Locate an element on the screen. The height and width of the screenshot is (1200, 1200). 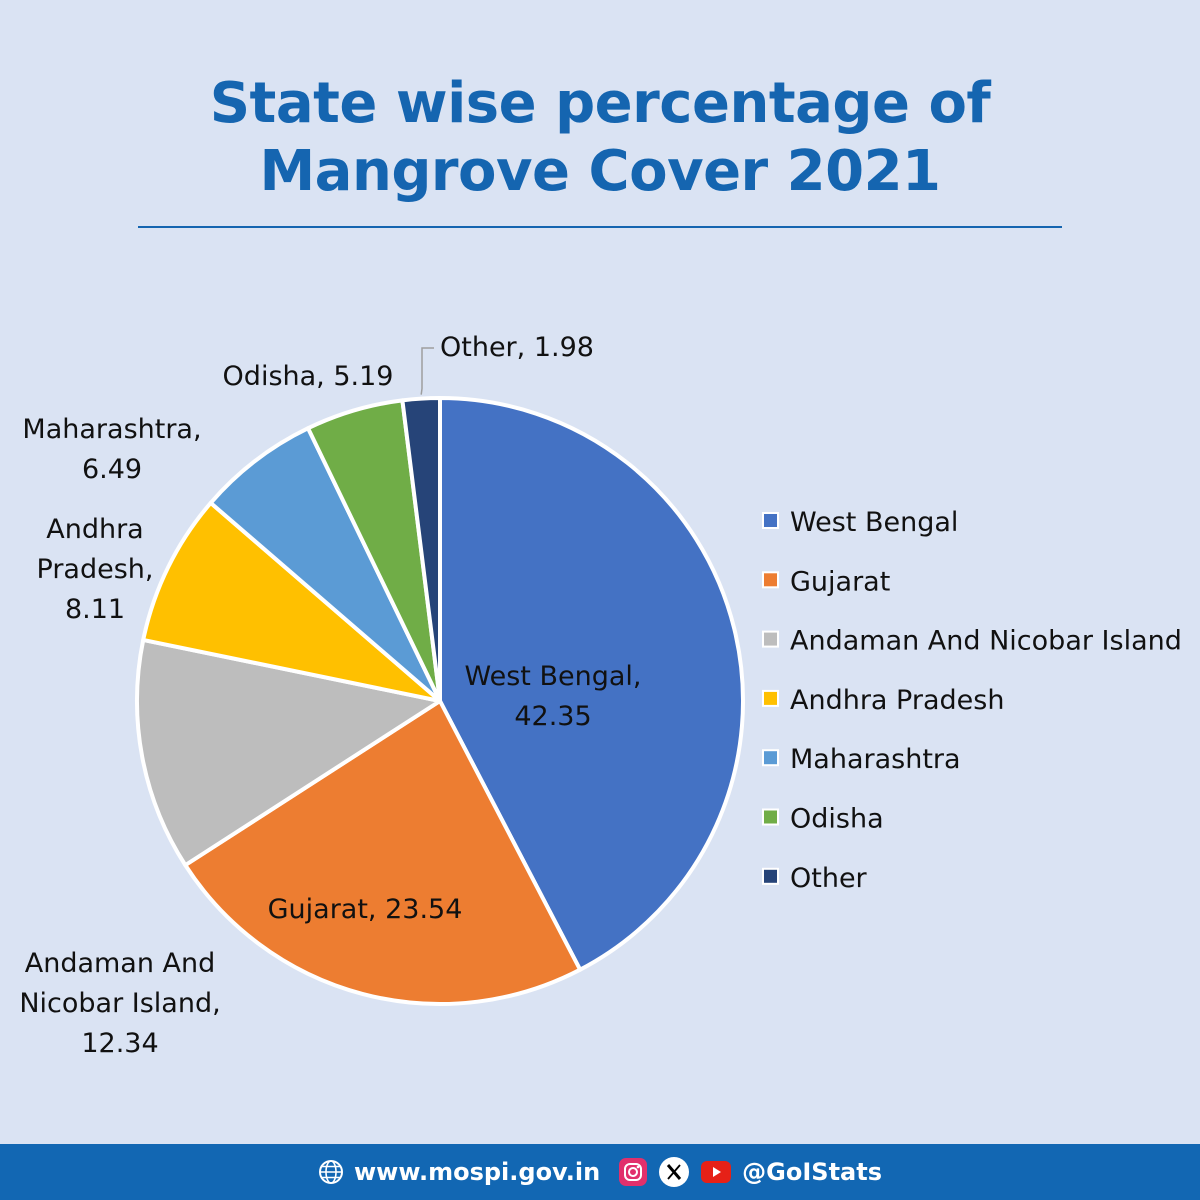
title-line-2: Mangrove Cover 2021 is located at coordinates (600, 171).